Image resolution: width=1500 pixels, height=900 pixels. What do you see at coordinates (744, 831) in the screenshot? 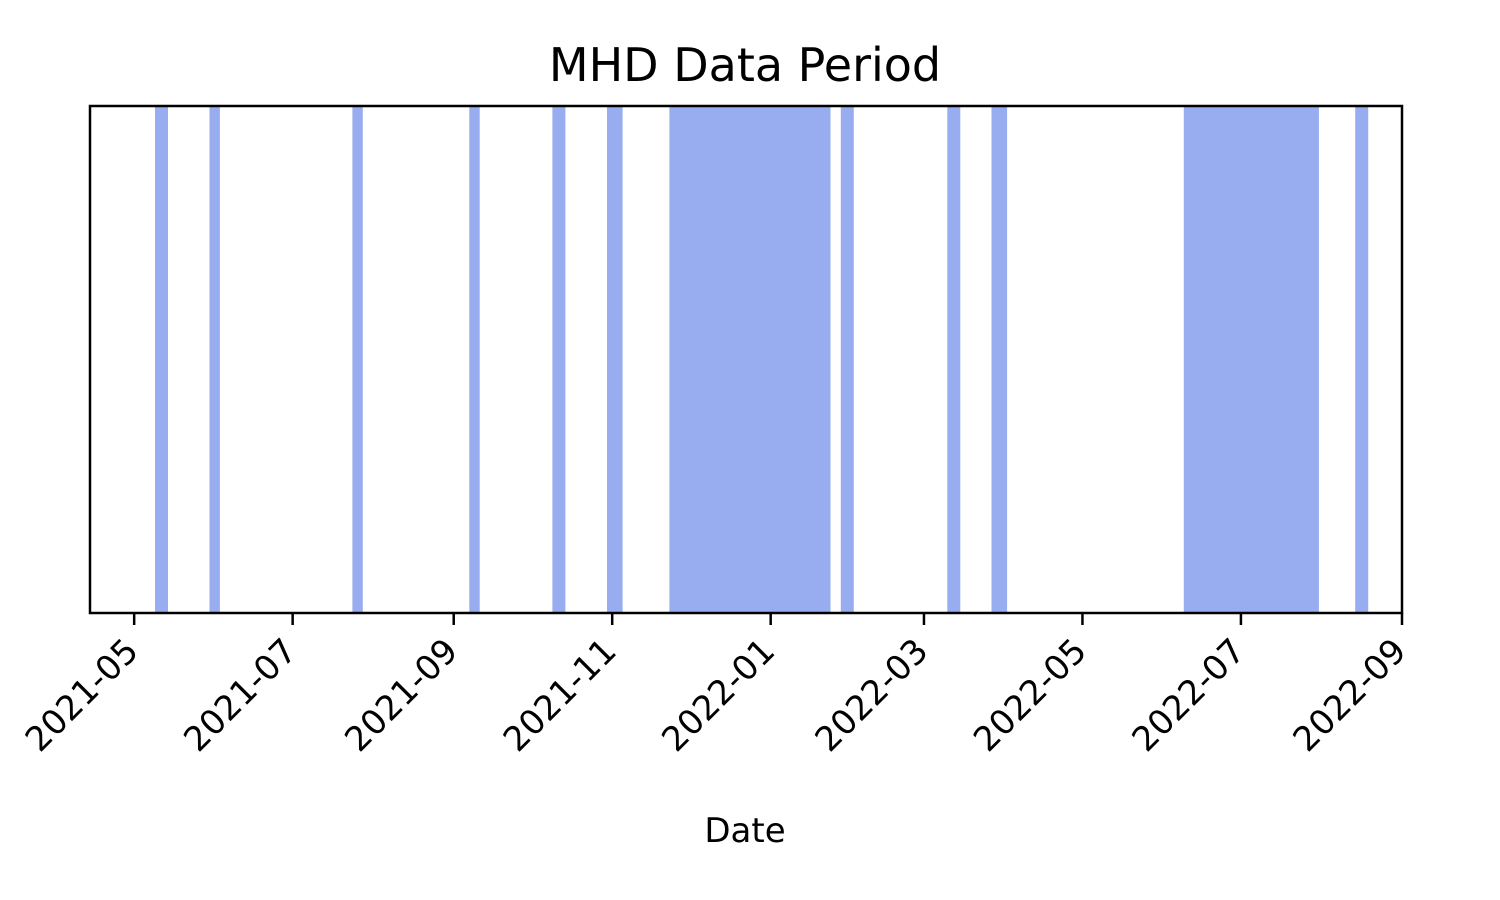
I see `x-axis-label: Date` at bounding box center [744, 831].